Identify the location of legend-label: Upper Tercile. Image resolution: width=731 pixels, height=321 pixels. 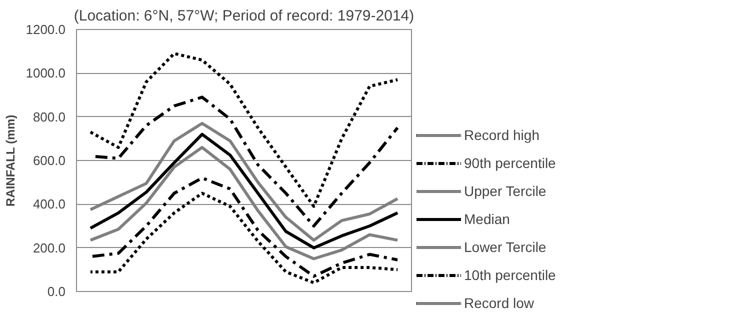
(505, 191).